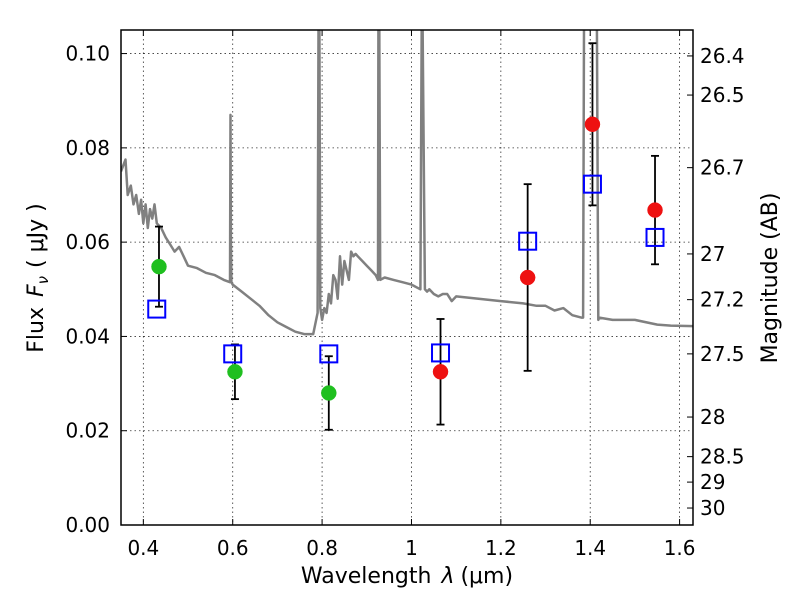 The width and height of the screenshot is (800, 604). What do you see at coordinates (87, 289) in the screenshot?
I see `y-tick-labels: 0.00 0.02 0.04 0.06 0.08 0.10` at bounding box center [87, 289].